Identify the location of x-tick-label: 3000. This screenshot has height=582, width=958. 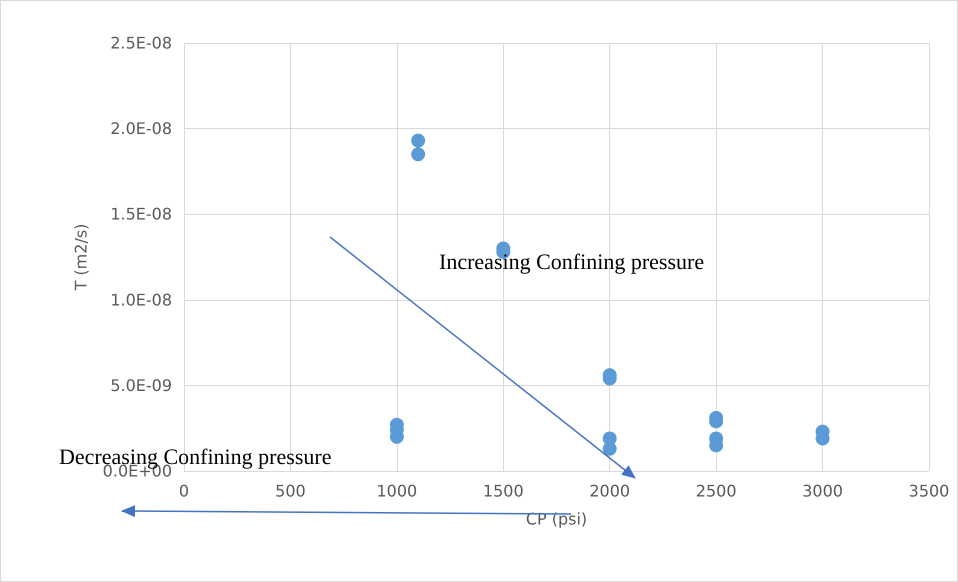
(822, 491).